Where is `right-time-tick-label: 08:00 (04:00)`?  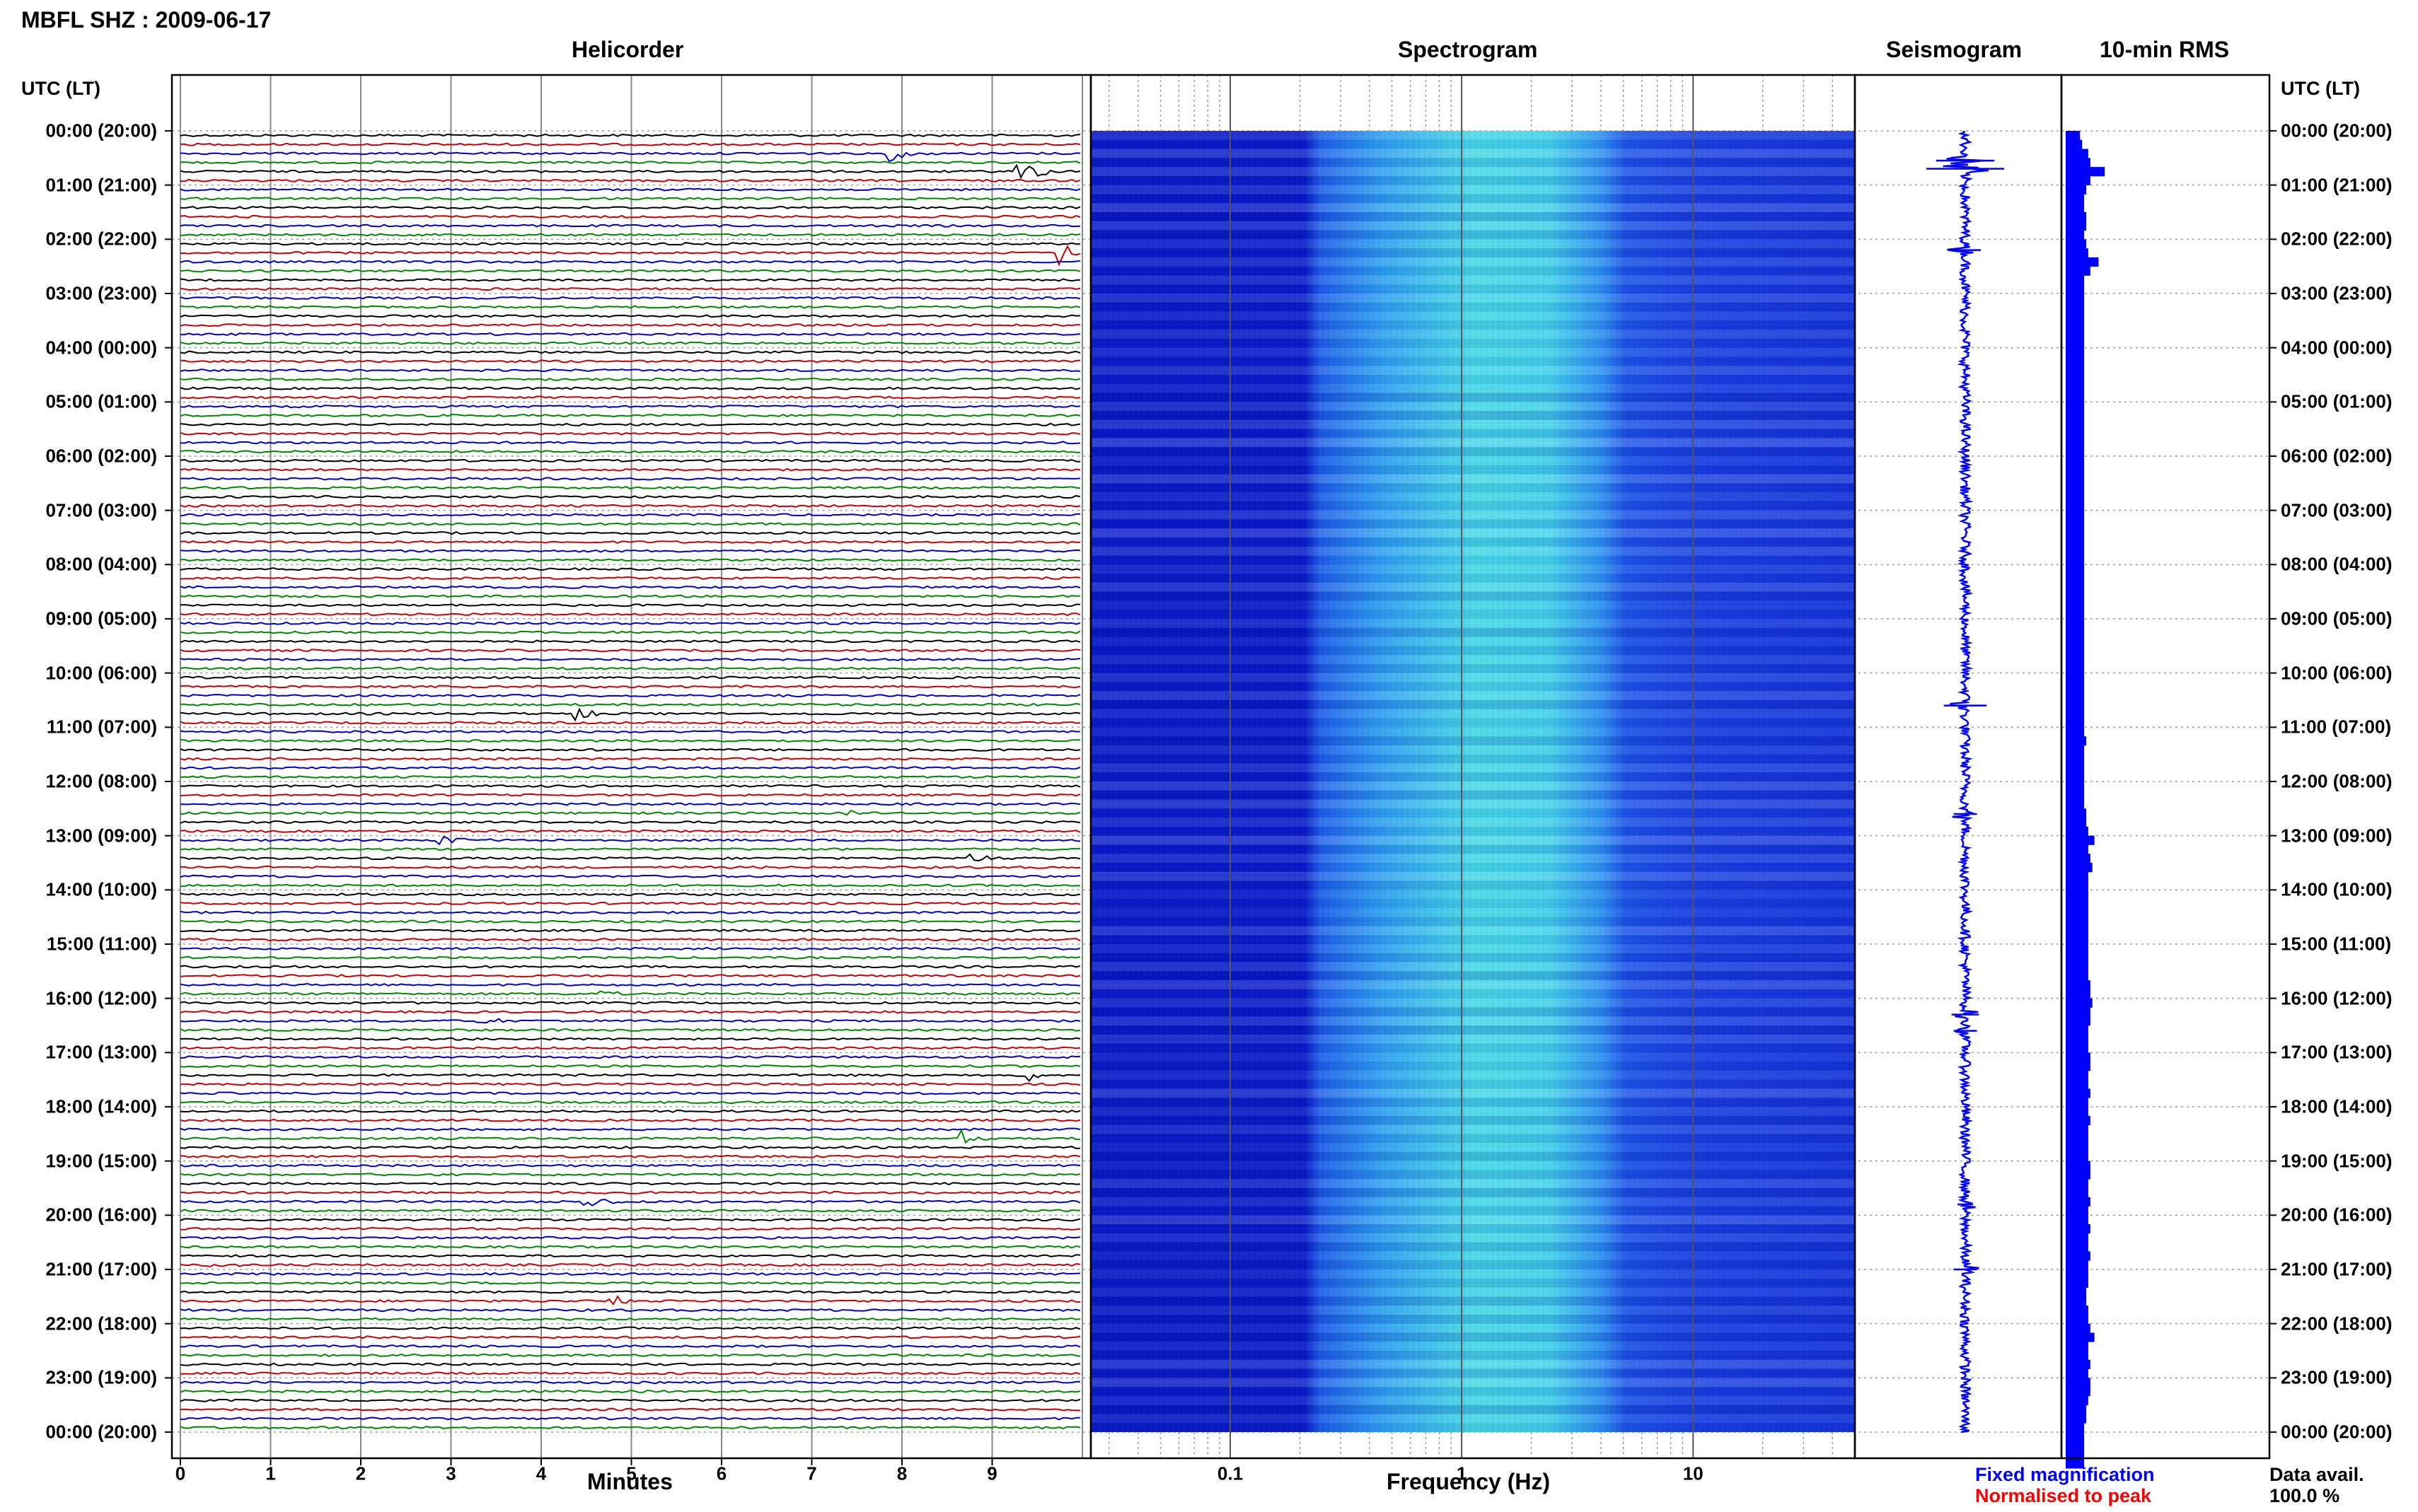 right-time-tick-label: 08:00 (04:00) is located at coordinates (2337, 564).